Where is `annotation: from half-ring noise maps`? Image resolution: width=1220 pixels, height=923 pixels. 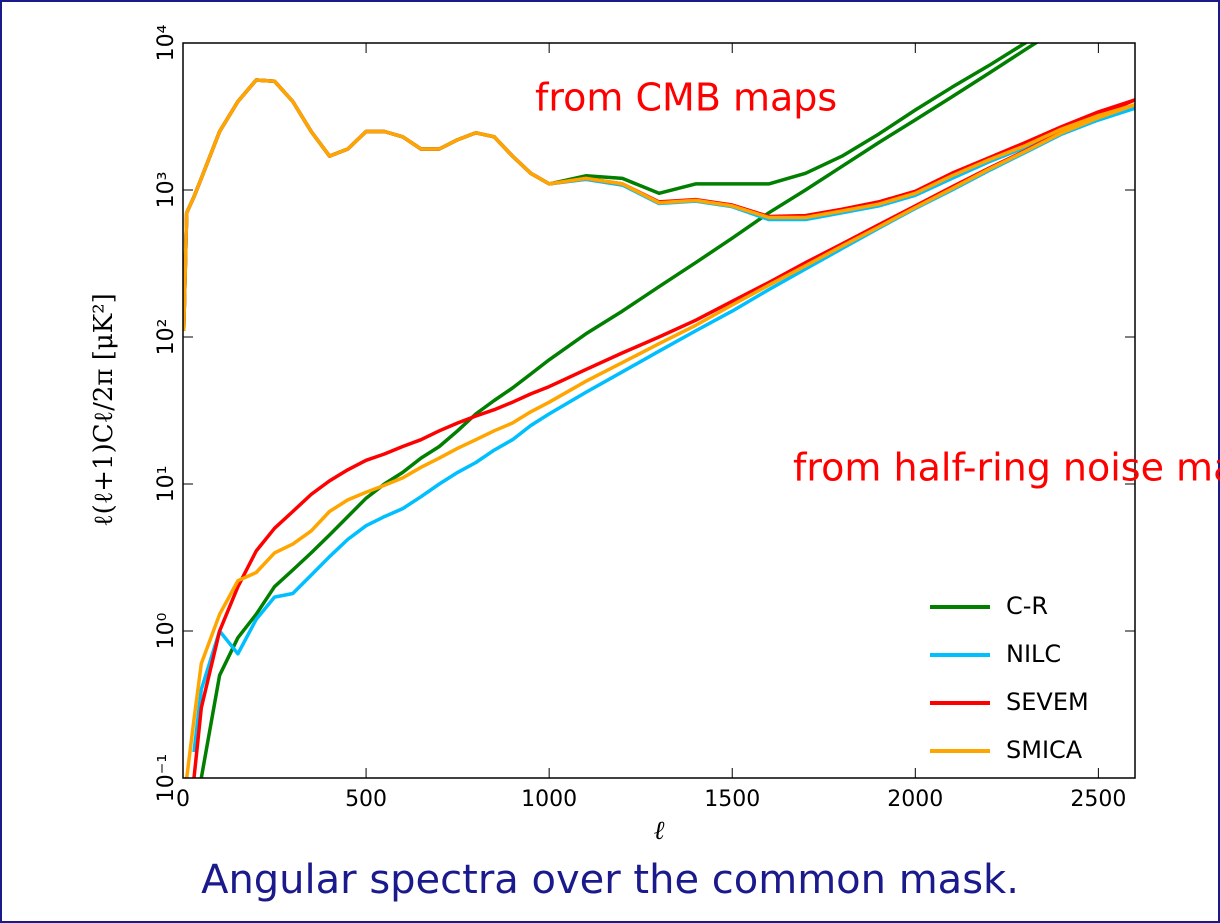 annotation: from half-ring noise maps is located at coordinates (1006, 468).